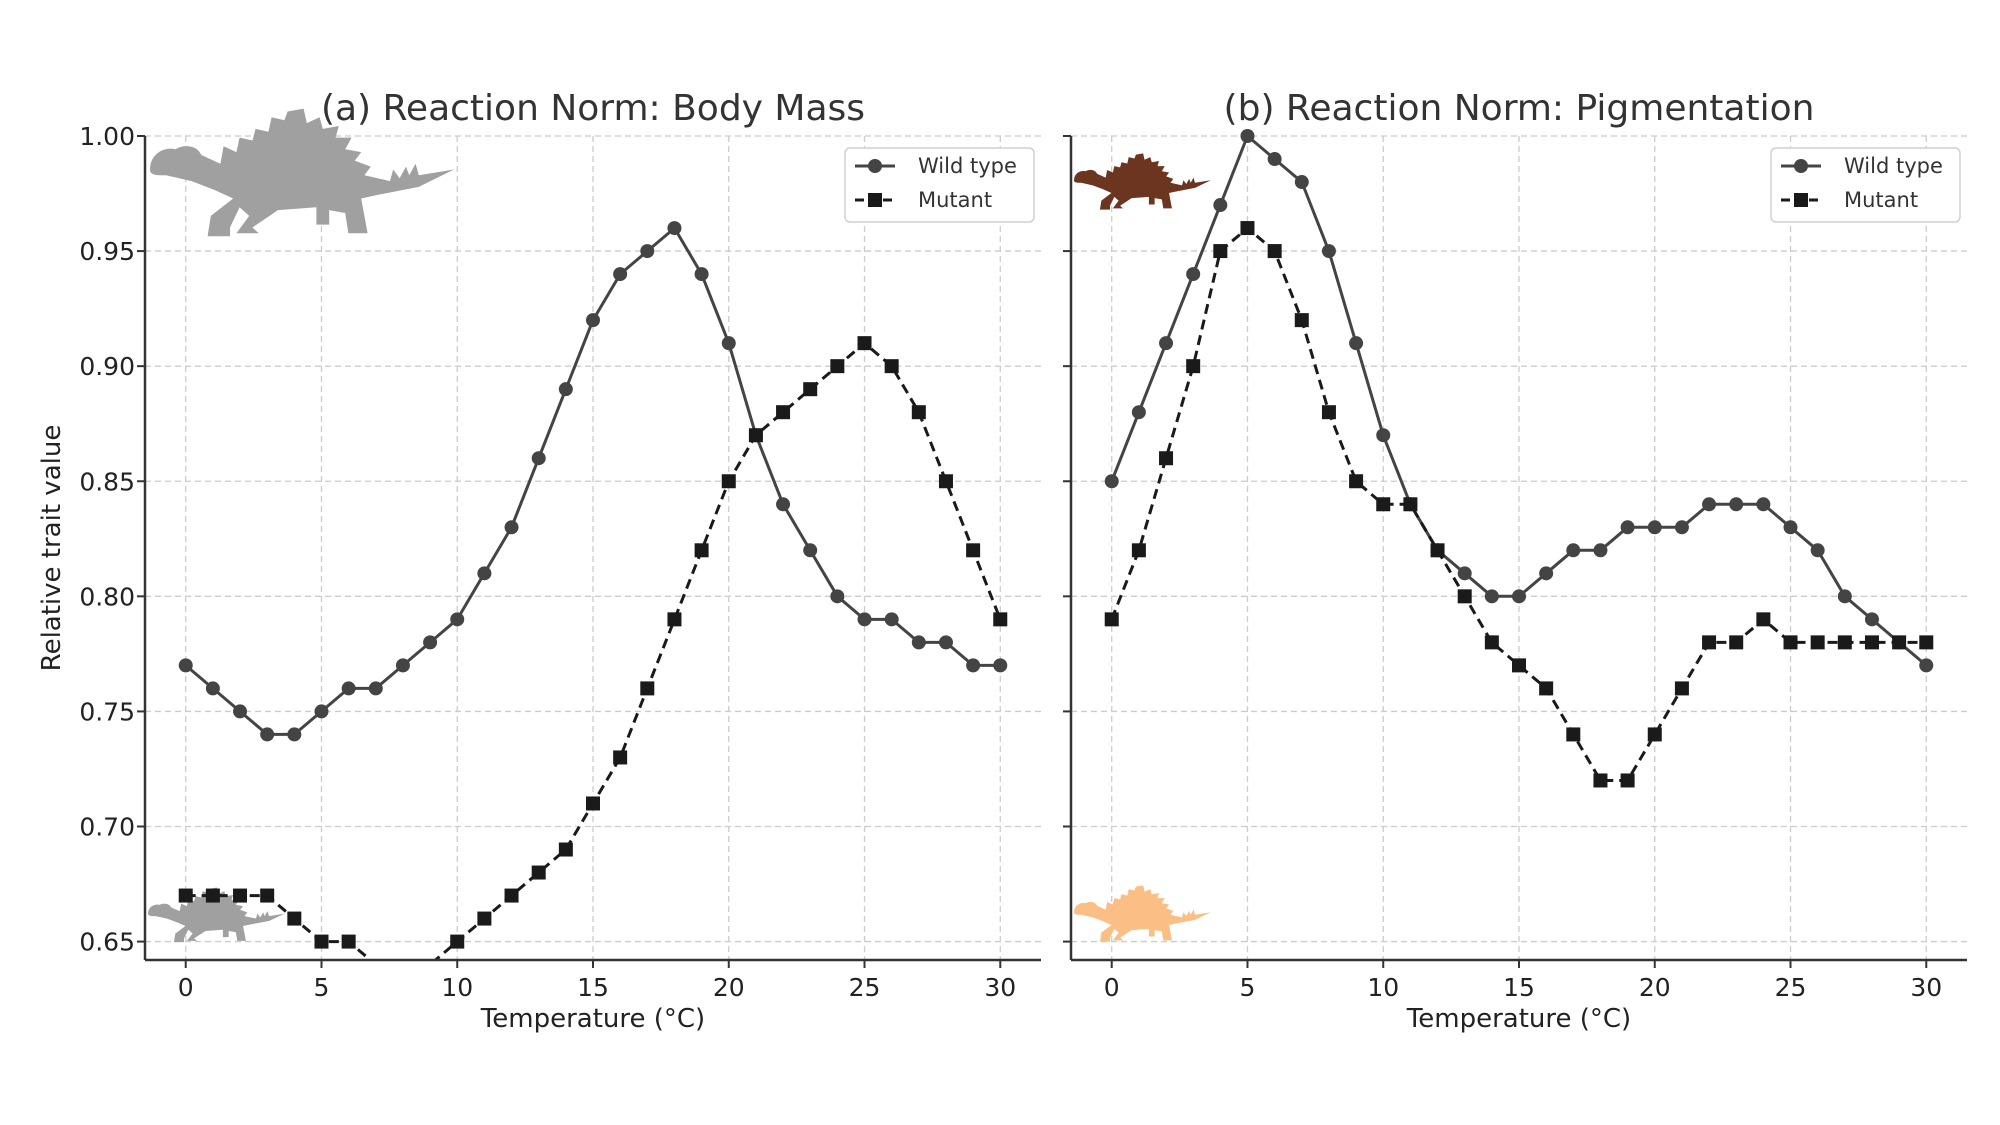  What do you see at coordinates (1801, 166) in the screenshot?
I see `legend-wild-type-marker` at bounding box center [1801, 166].